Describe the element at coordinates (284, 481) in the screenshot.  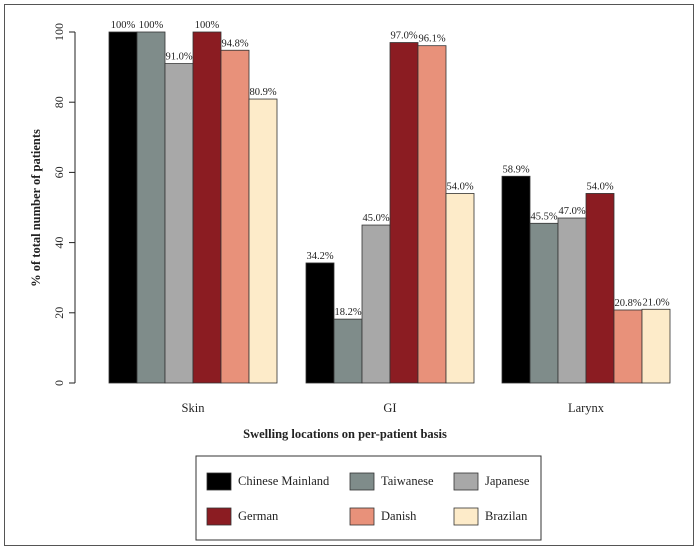
I see `legend-label: Chinese Mainland` at that location.